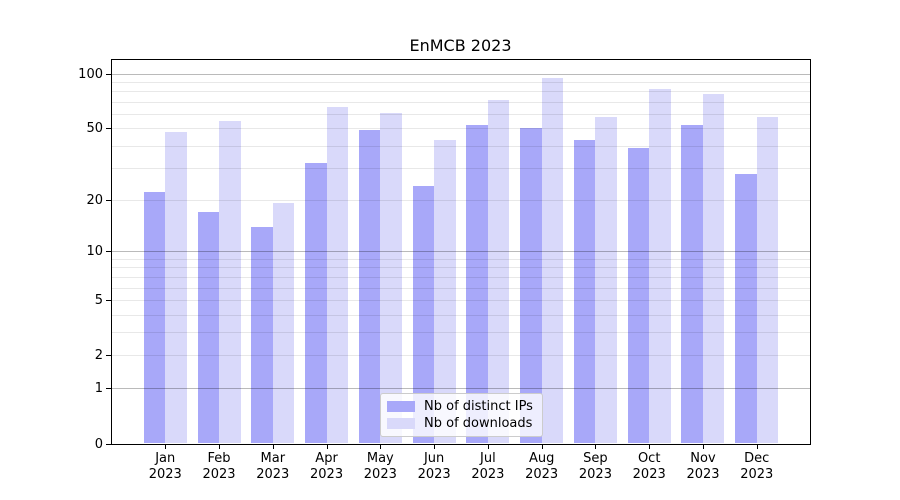 The width and height of the screenshot is (900, 500). What do you see at coordinates (531, 285) in the screenshot?
I see `bar-distinct-ips-aug` at bounding box center [531, 285].